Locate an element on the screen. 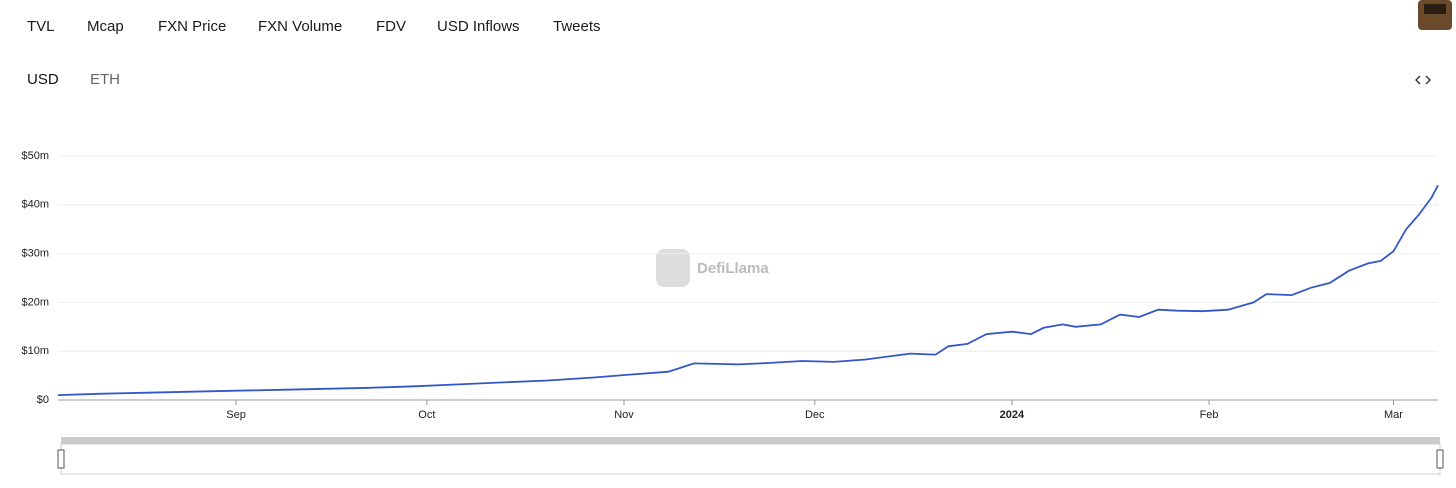  tab: TVL is located at coordinates (41, 26).